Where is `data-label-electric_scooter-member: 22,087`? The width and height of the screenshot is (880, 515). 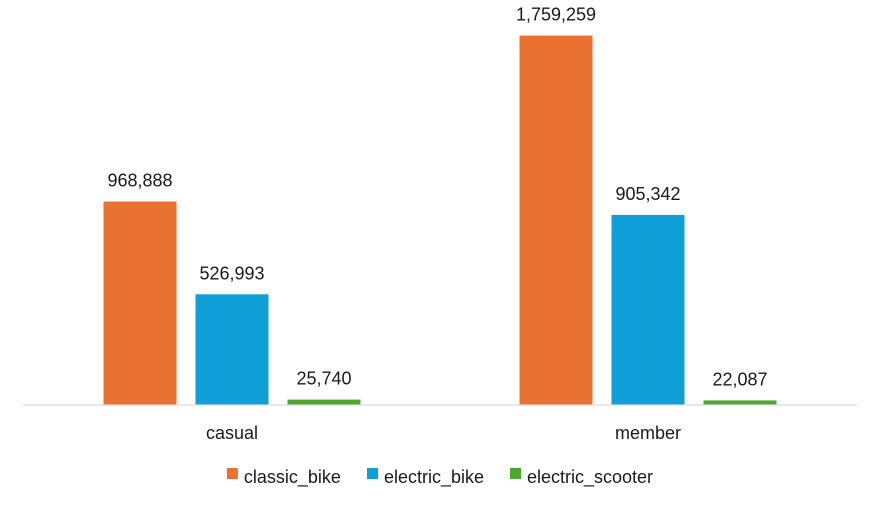 data-label-electric_scooter-member: 22,087 is located at coordinates (739, 379).